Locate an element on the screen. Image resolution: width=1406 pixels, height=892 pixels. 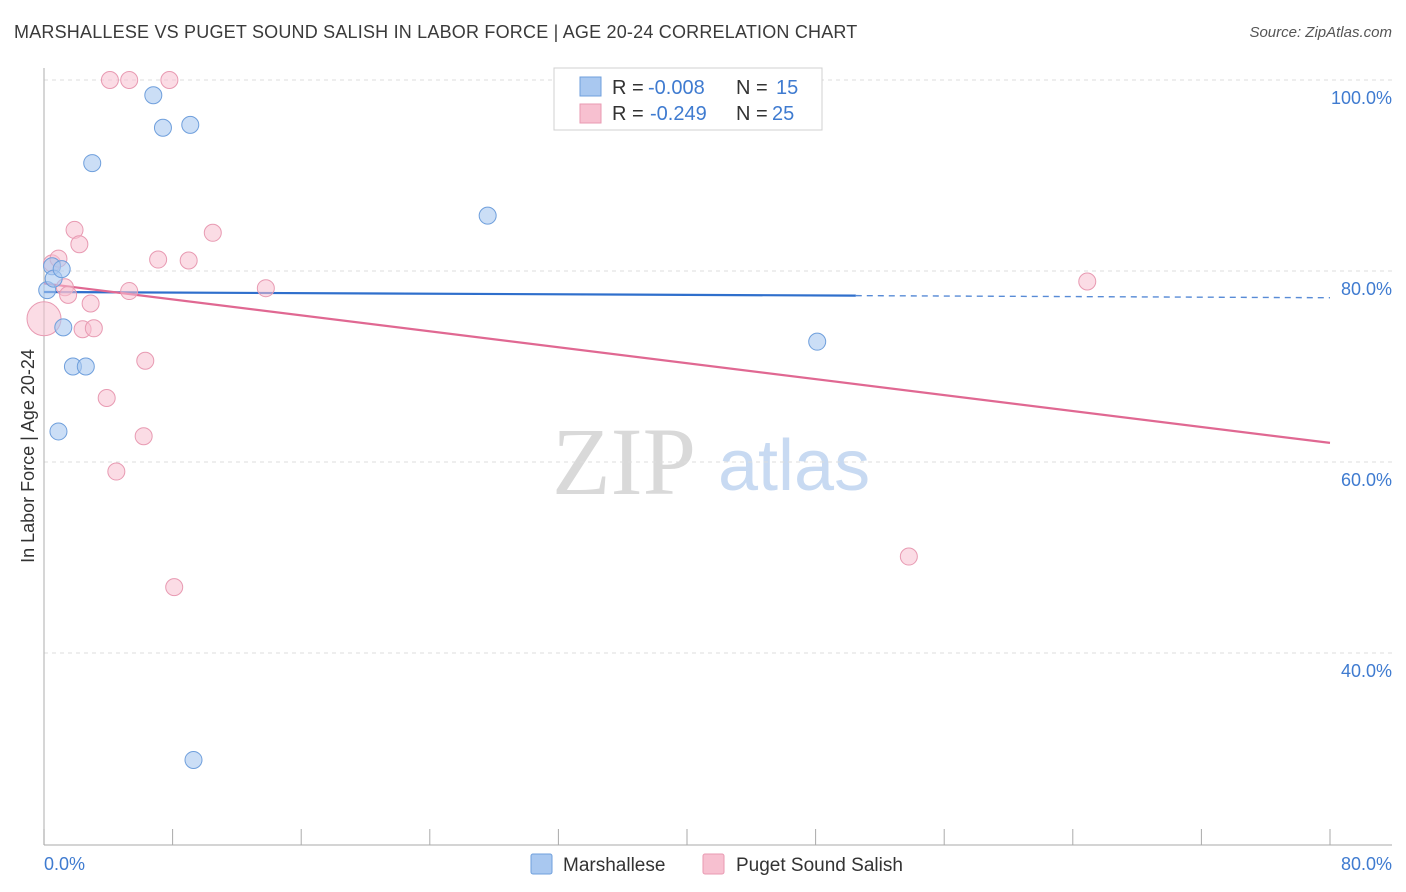
bottom-legend-label-puget: Puget Sound Salish is located at coordinates (819, 865).